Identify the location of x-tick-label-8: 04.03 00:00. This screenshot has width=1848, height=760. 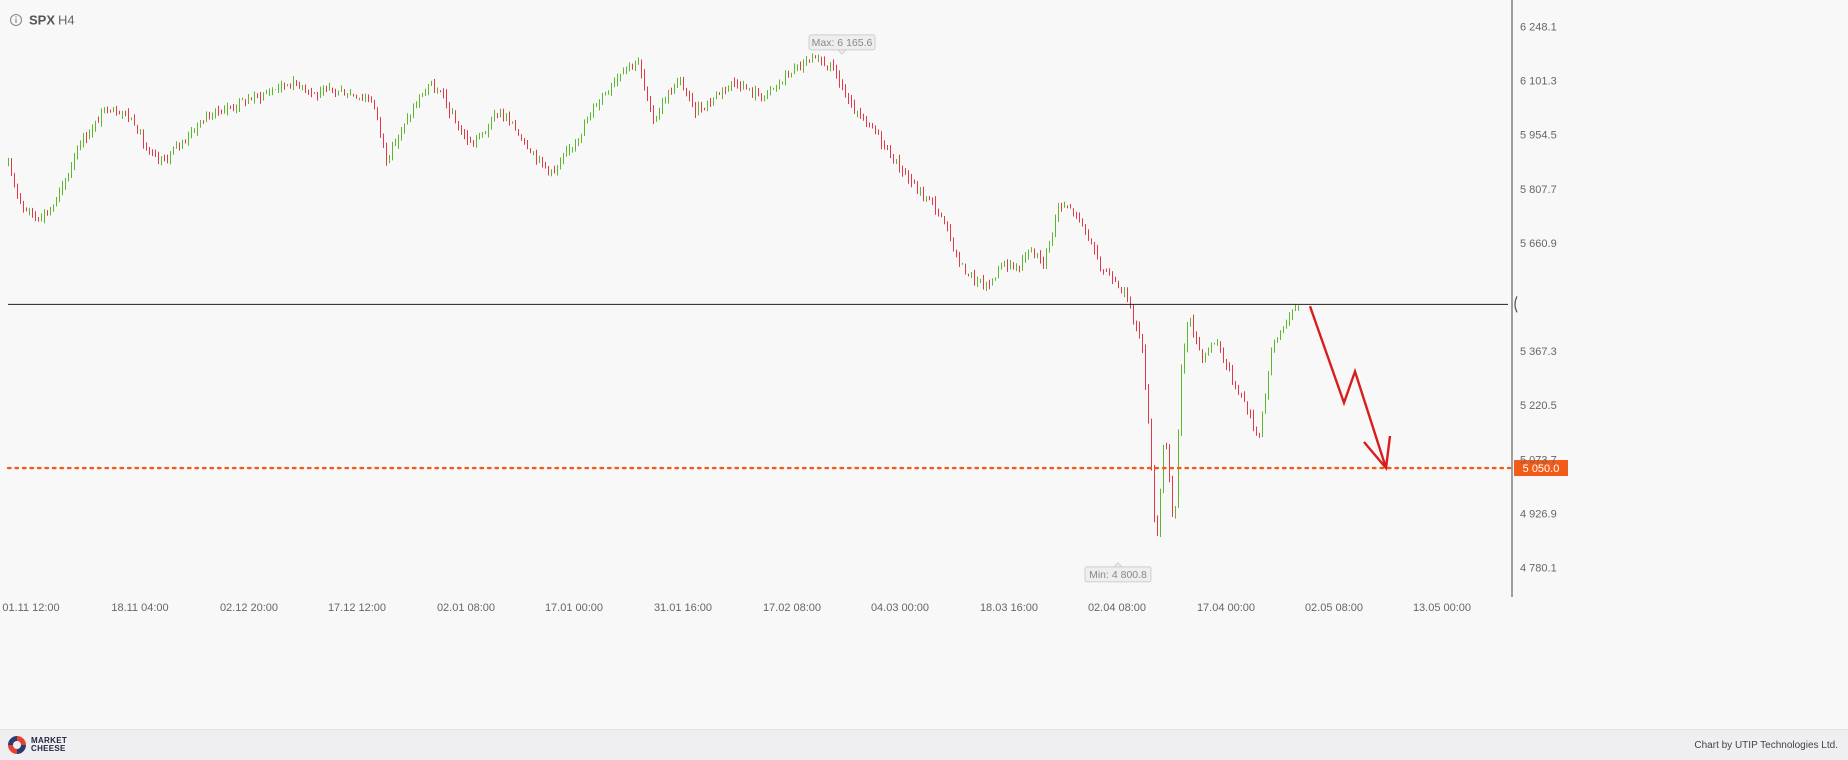
(900, 608).